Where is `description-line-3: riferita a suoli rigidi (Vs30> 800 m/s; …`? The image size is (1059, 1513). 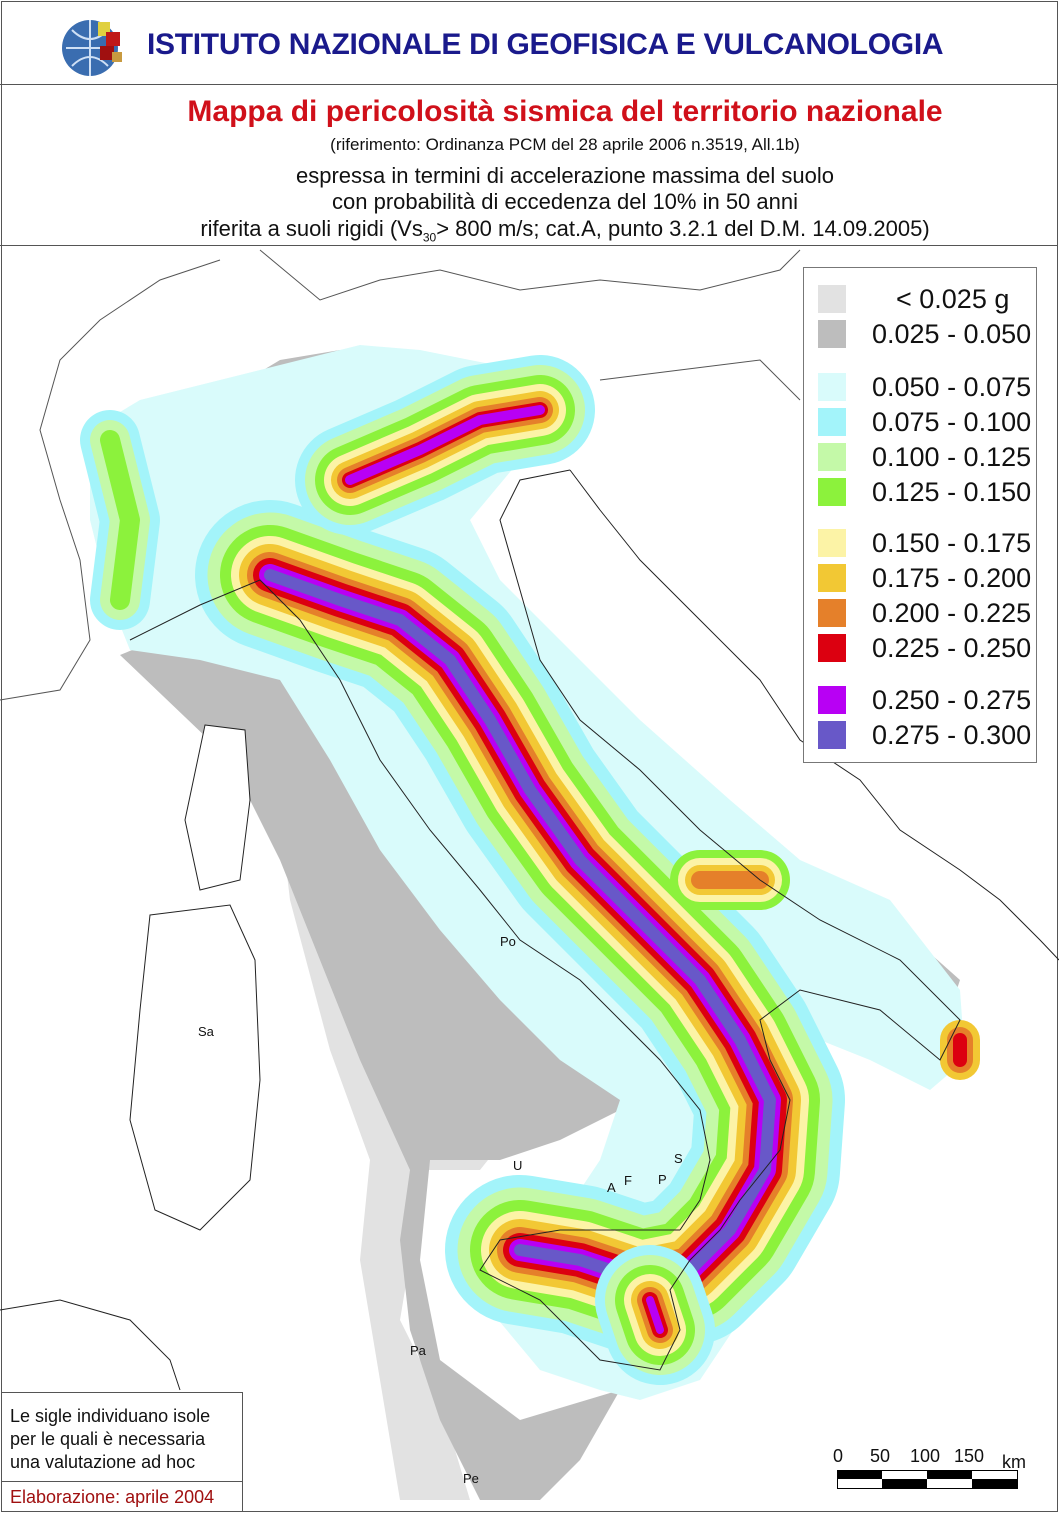
description-line-3: riferita a suoli rigidi (Vs30> 800 m/s; … is located at coordinates (529, 230).